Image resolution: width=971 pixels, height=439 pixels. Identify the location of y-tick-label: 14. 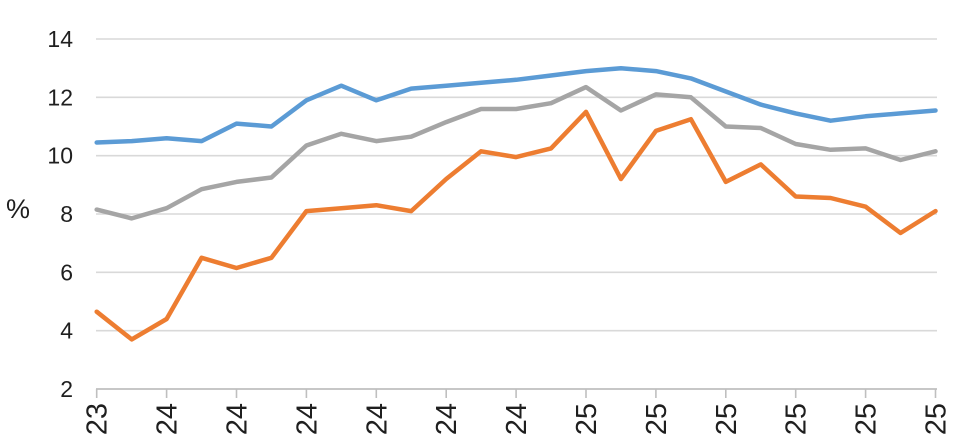
(60, 39).